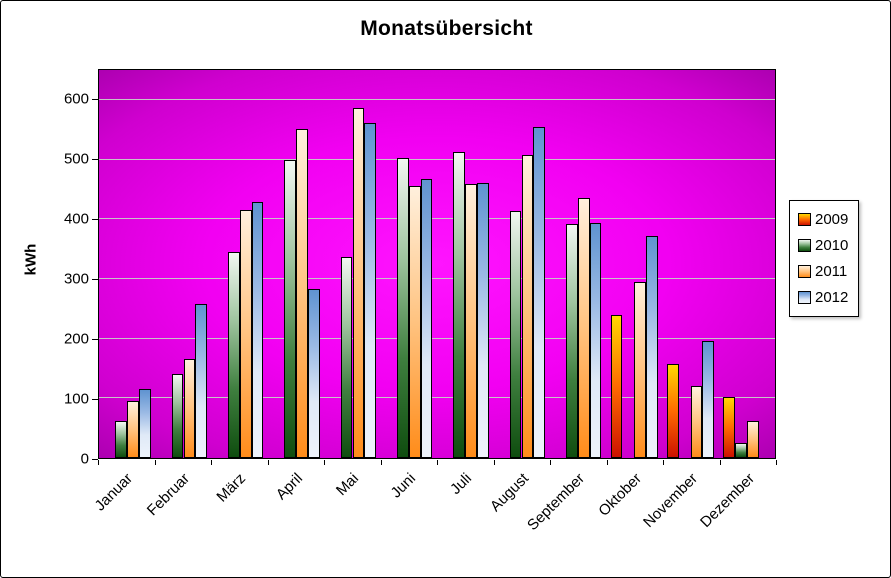 Image resolution: width=891 pixels, height=578 pixels. Describe the element at coordinates (824, 258) in the screenshot. I see `legend: 2009 2010 2011 2012` at that location.